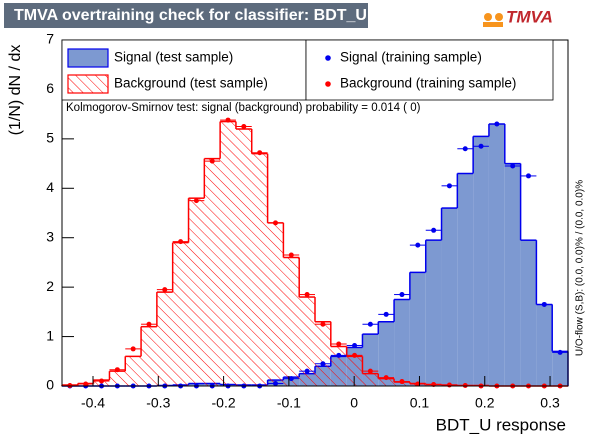 The height and width of the screenshot is (440, 596). What do you see at coordinates (50, 187) in the screenshot?
I see `y-tick-label: 4` at bounding box center [50, 187].